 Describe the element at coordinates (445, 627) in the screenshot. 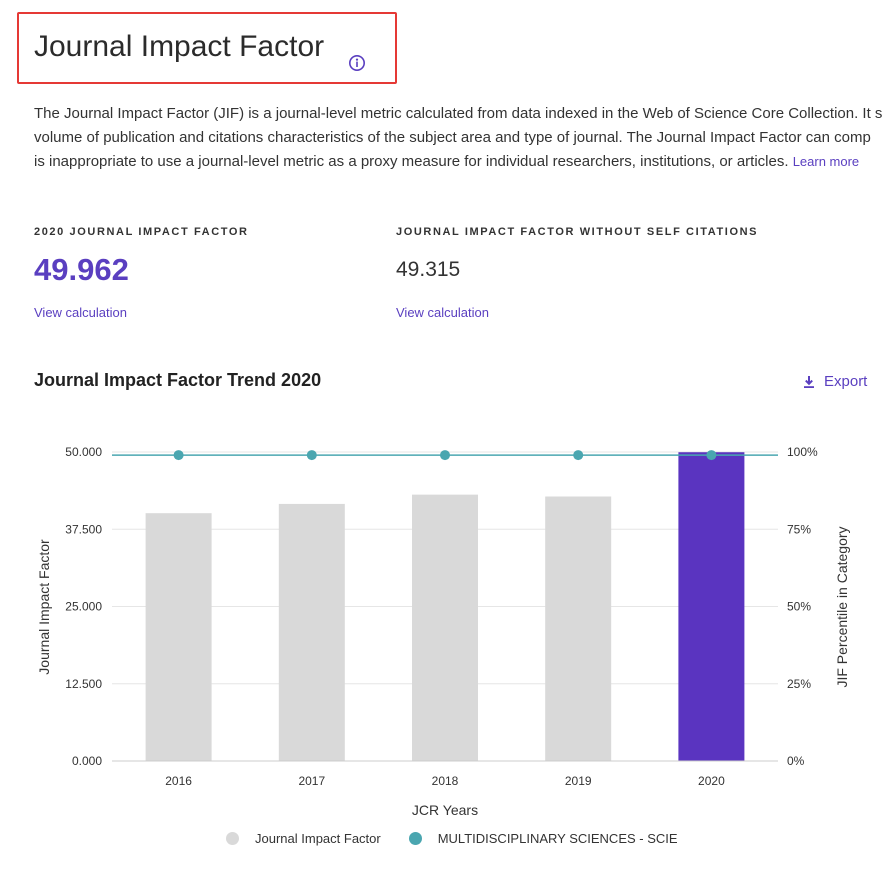

I see `bar-2018` at that location.